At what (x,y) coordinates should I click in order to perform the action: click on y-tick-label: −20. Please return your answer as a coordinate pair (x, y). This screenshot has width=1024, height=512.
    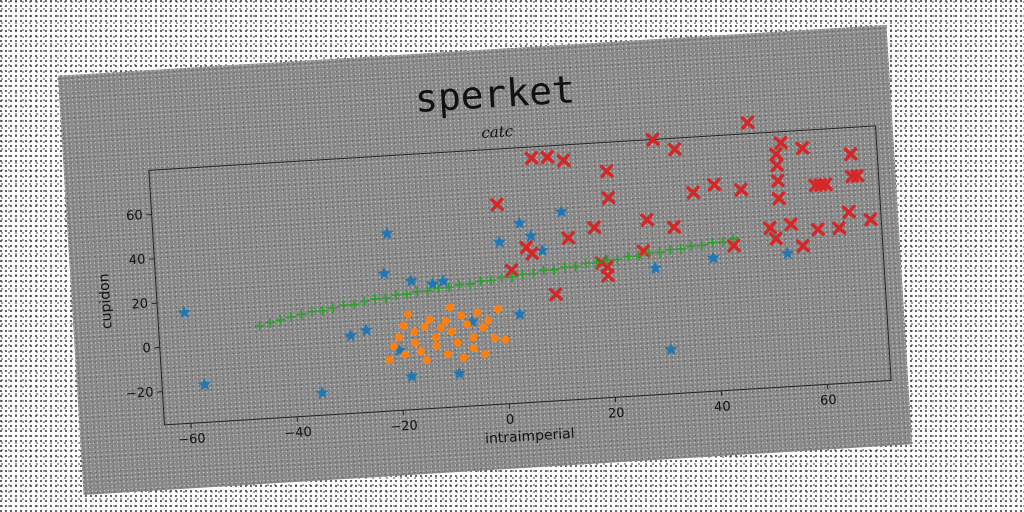
    Looking at the image, I should click on (140, 393).